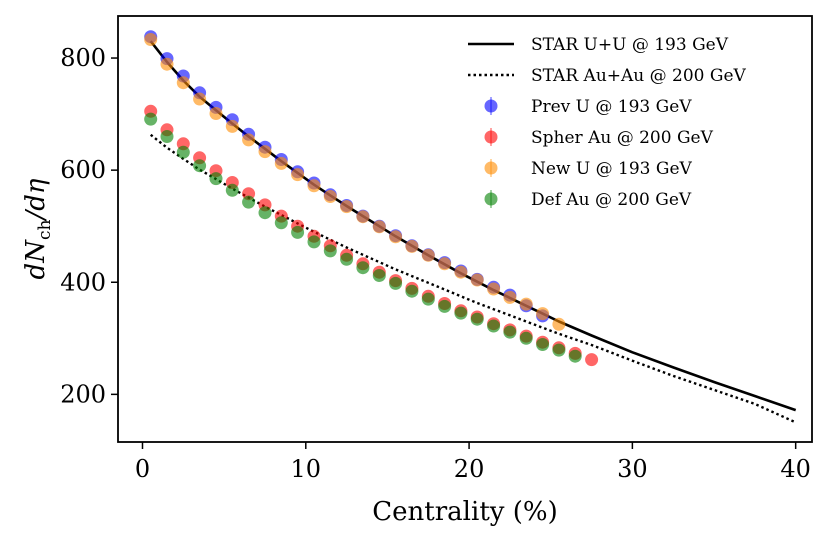 Image resolution: width=830 pixels, height=543 pixels. Describe the element at coordinates (142, 469) in the screenshot. I see `x-tick-label: 0` at that location.